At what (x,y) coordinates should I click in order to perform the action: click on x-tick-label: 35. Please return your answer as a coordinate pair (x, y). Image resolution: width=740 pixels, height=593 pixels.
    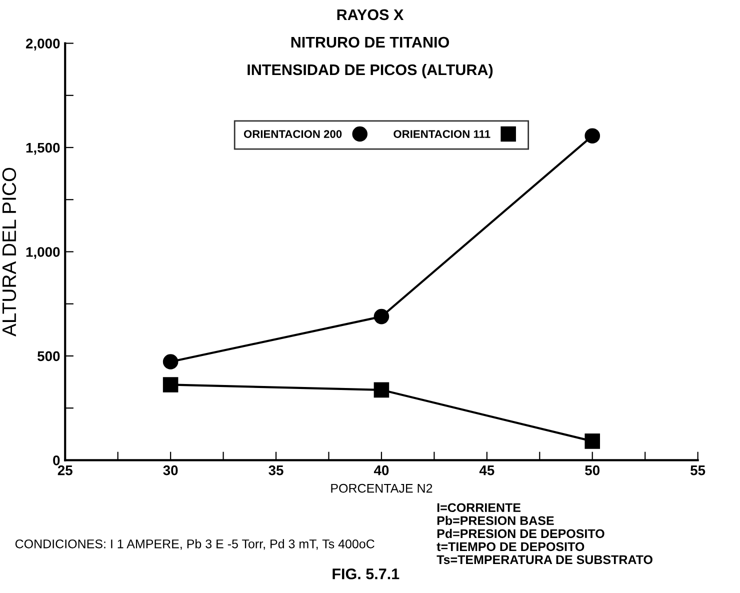
    Looking at the image, I should click on (276, 470).